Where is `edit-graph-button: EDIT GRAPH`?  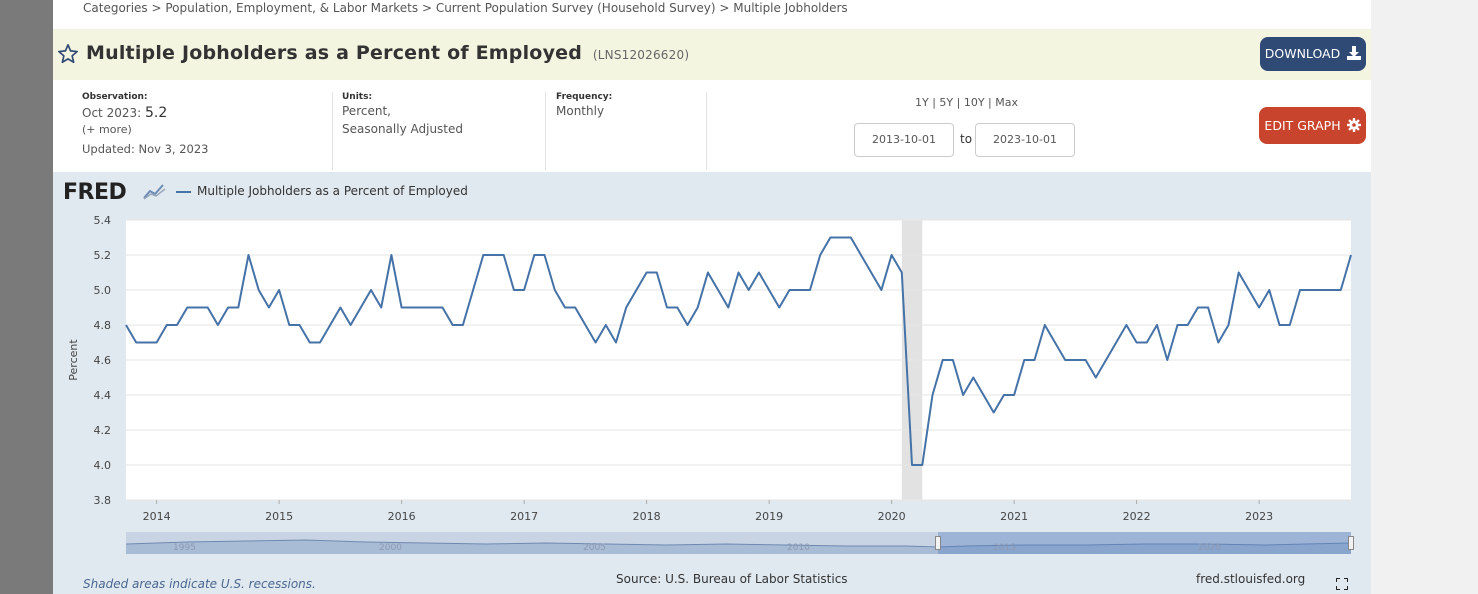
edit-graph-button: EDIT GRAPH is located at coordinates (1312, 125).